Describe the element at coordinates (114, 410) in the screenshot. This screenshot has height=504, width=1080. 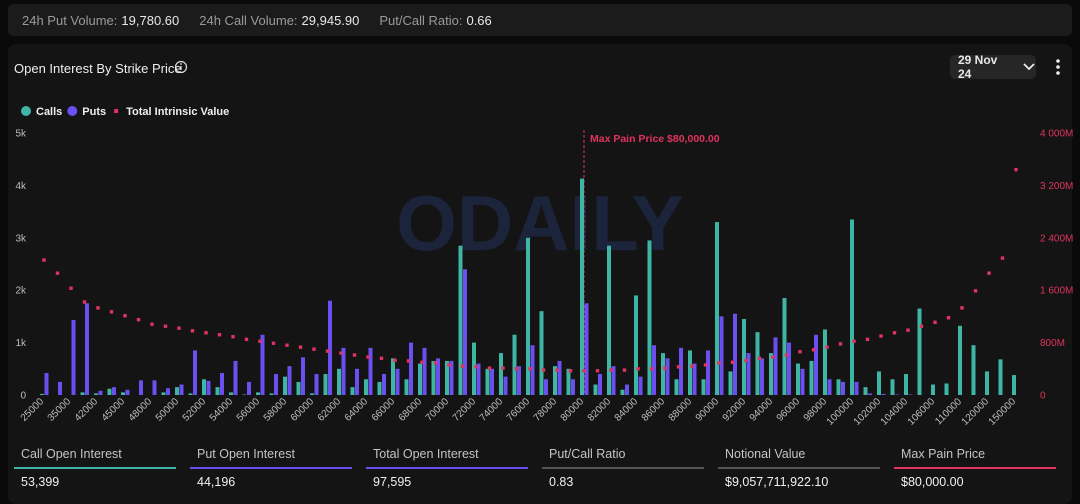
I see `x-tick-label: 45000` at that location.